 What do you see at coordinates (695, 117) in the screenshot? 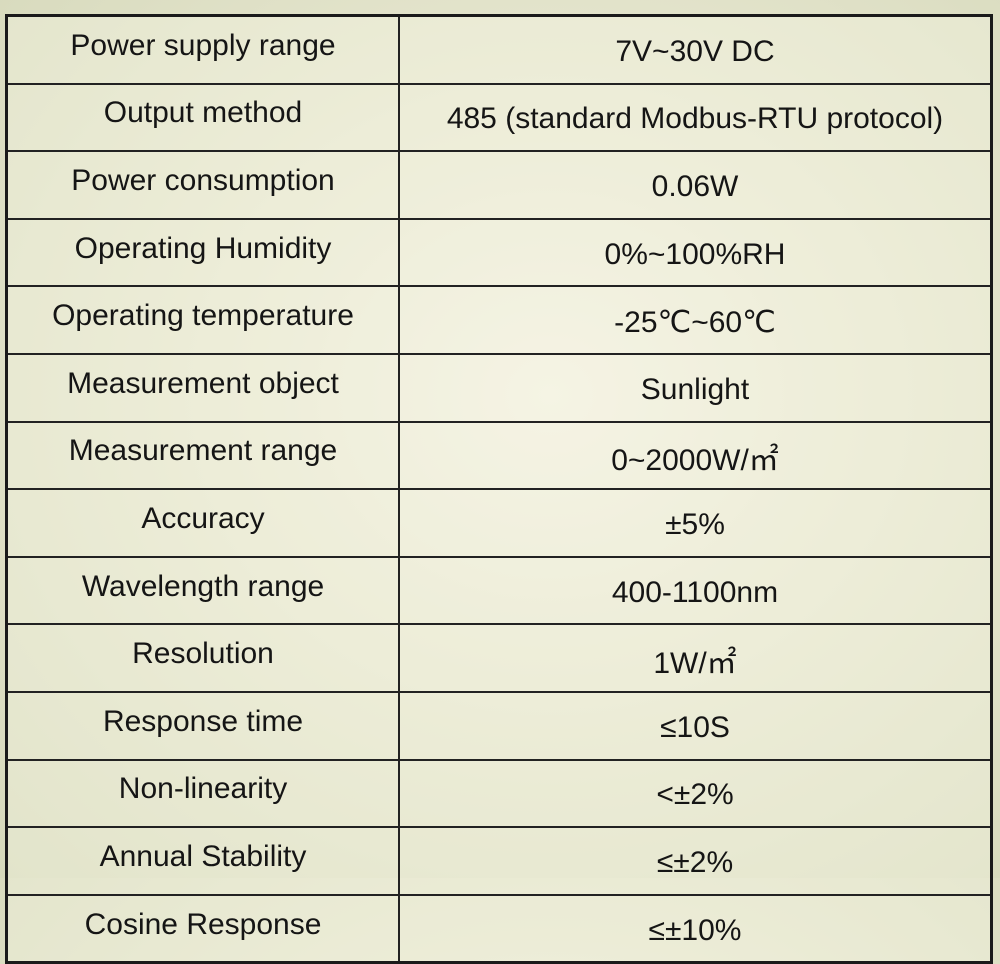
I see `spec-value: 485 (standard Modbus-RTU protocol)` at bounding box center [695, 117].